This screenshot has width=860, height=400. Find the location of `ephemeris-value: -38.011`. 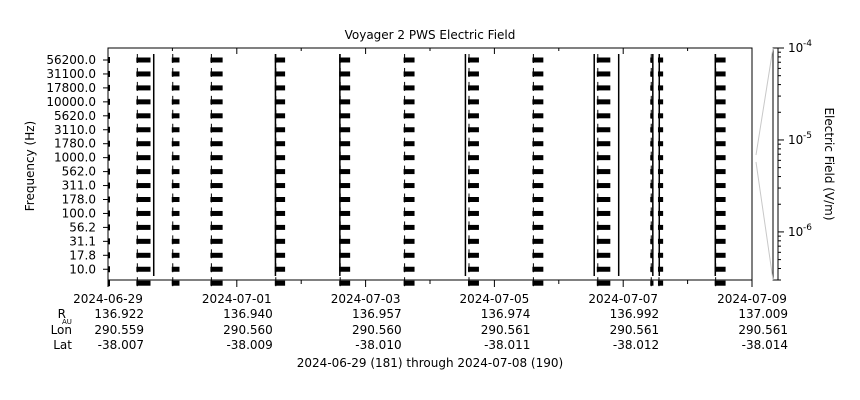

ephemeris-value: -38.011 is located at coordinates (507, 345).